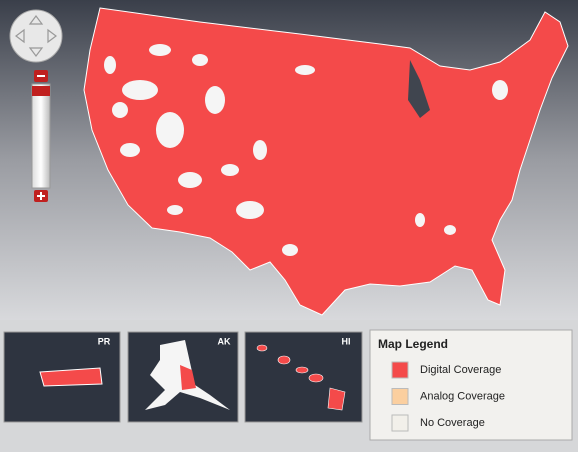 Image resolution: width=578 pixels, height=457 pixels. Describe the element at coordinates (419, 89) in the screenshot. I see `lake-michigan` at that location.